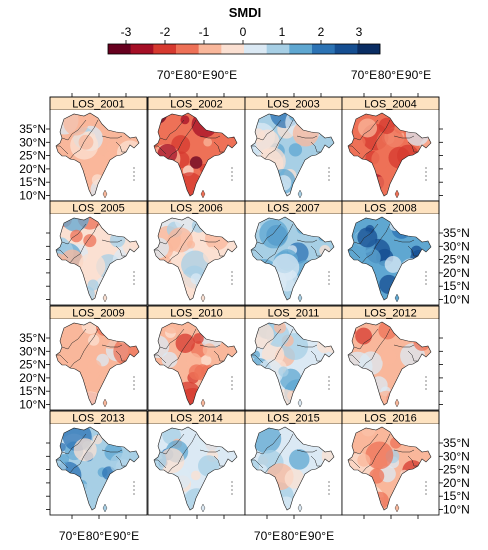 The image size is (488, 550). What do you see at coordinates (224, 75) in the screenshot?
I see `longitude-tick-label: 90°E` at bounding box center [224, 75].